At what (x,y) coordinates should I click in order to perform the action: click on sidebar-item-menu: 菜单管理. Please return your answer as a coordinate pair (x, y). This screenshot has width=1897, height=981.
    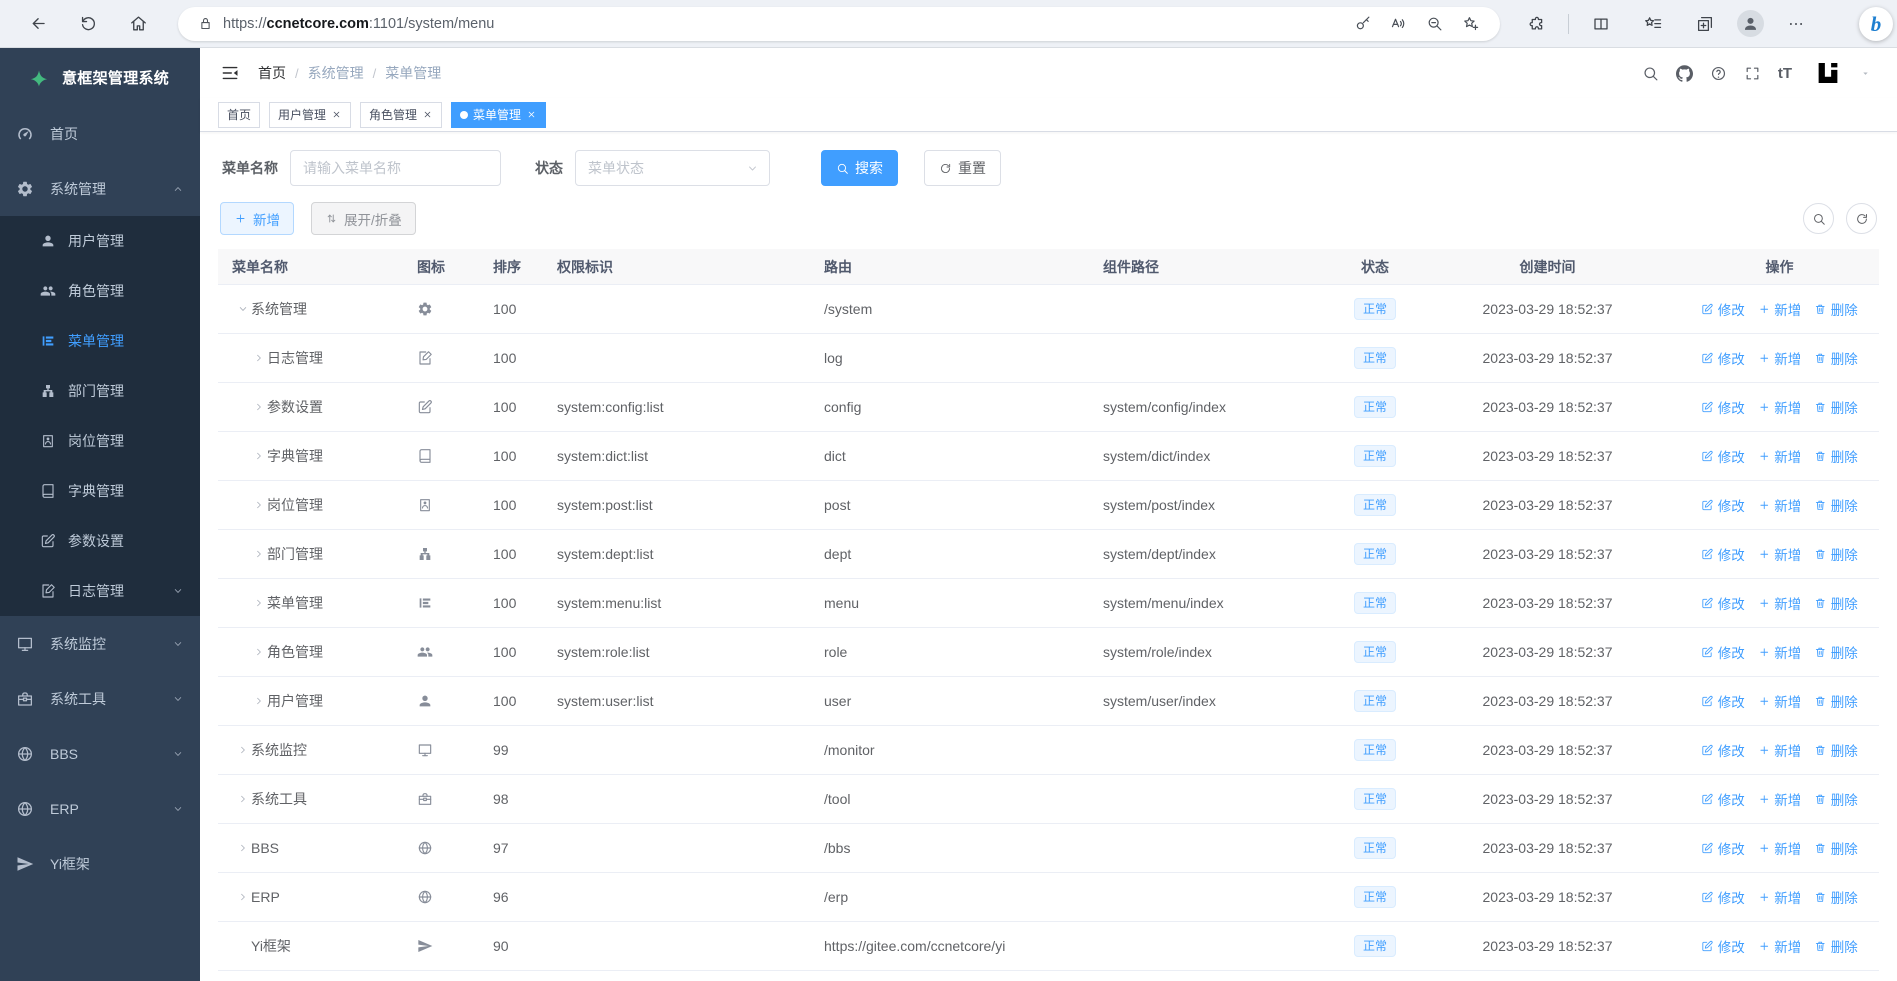
    Looking at the image, I should click on (100, 341).